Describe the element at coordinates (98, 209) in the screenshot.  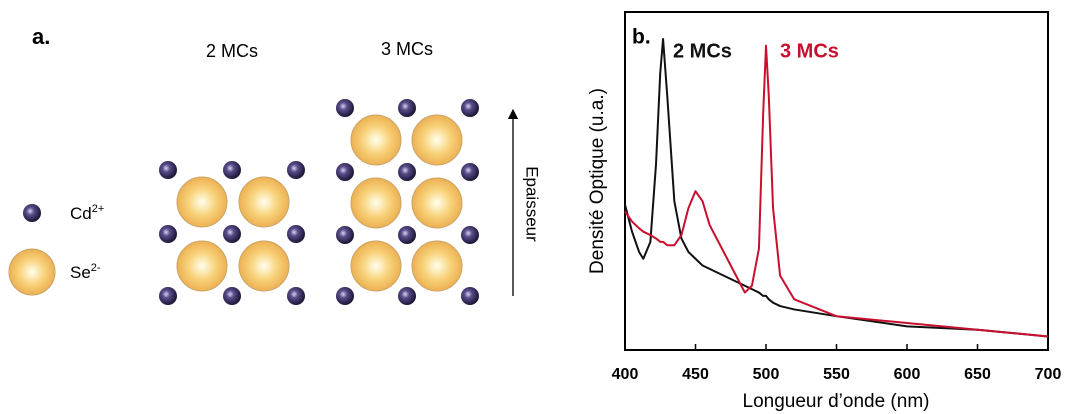
I see `charge: 2+` at that location.